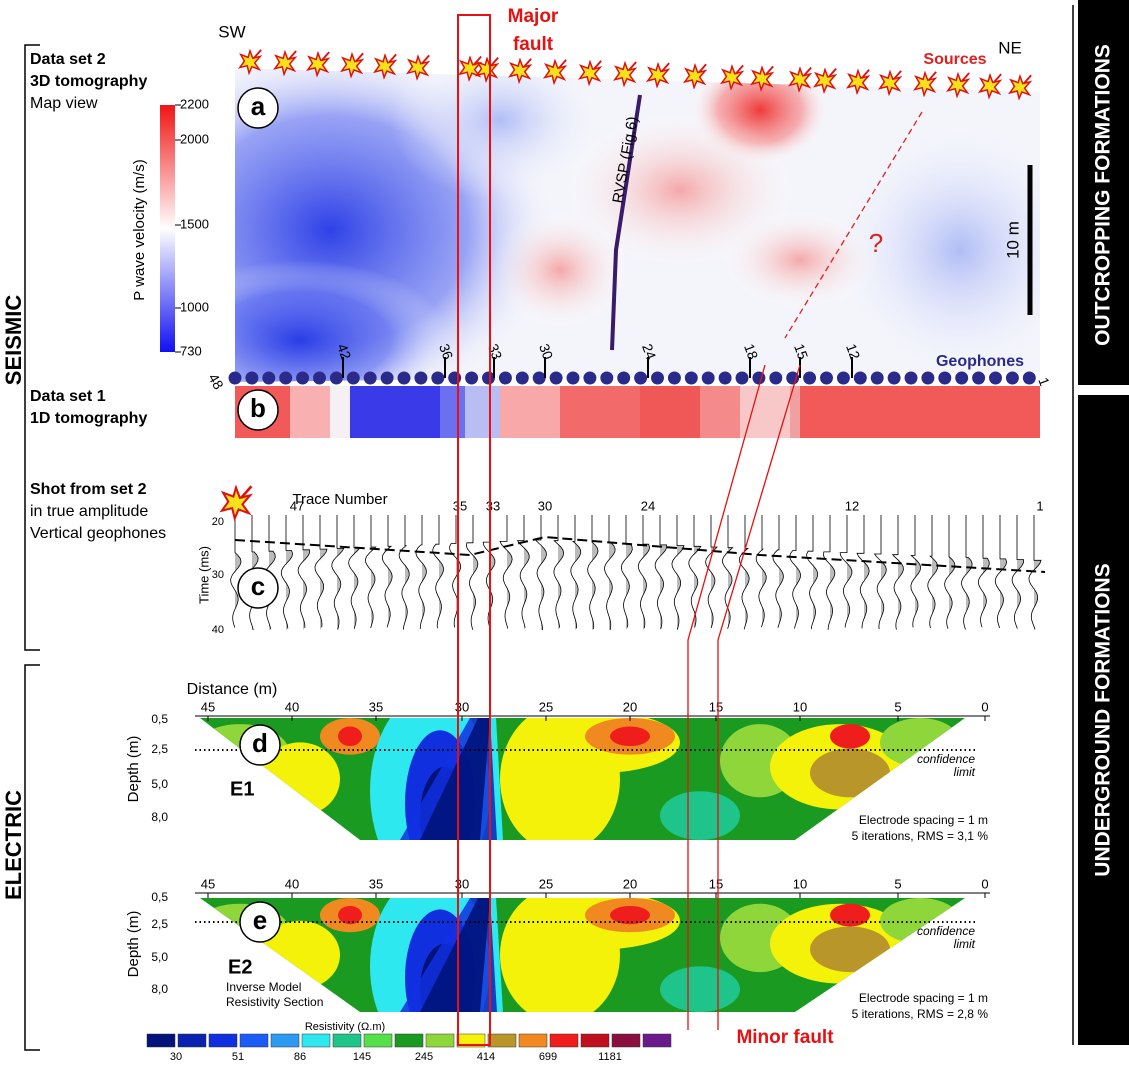 This screenshot has width=1129, height=1067. What do you see at coordinates (474, 530) in the screenshot?
I see `major-fault-zone` at bounding box center [474, 530].